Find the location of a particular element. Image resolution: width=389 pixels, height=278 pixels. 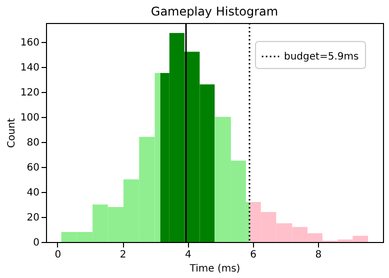

y-tick-label: 140 is located at coordinates (30, 68).